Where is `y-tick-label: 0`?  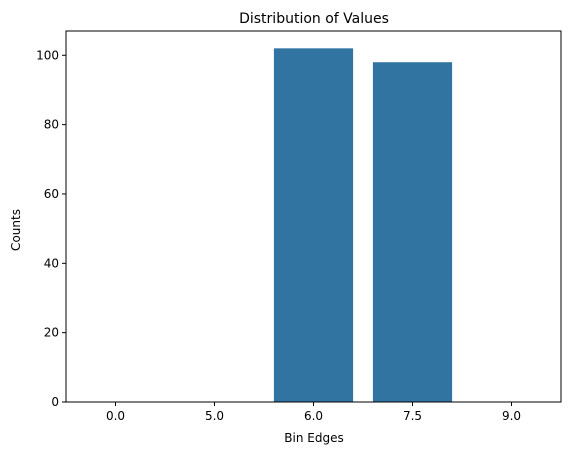 y-tick-label: 0 is located at coordinates (55, 402).